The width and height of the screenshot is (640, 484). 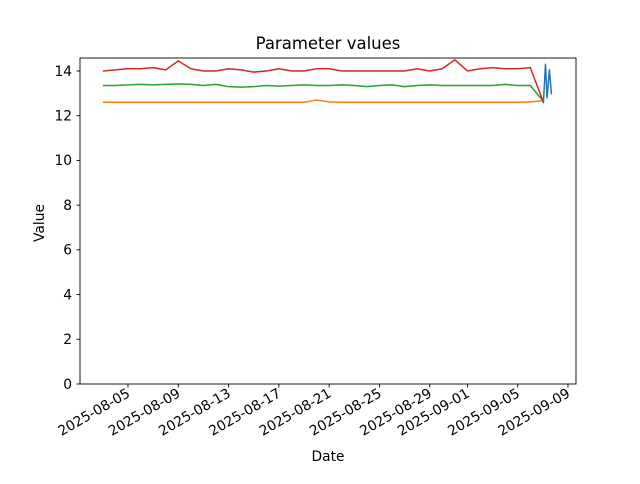 I want to click on red-line, so click(x=323, y=80).